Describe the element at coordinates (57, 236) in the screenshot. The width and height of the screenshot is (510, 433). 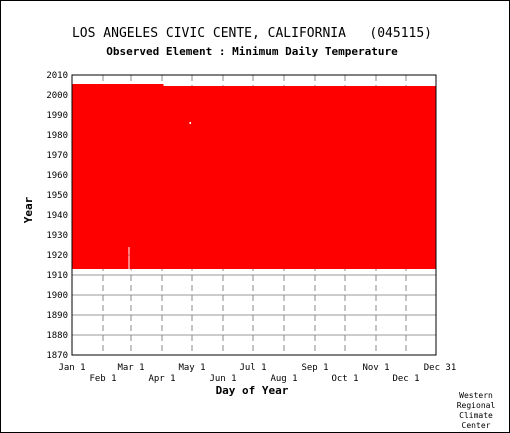
I see `y-tick-label: 1930` at that location.